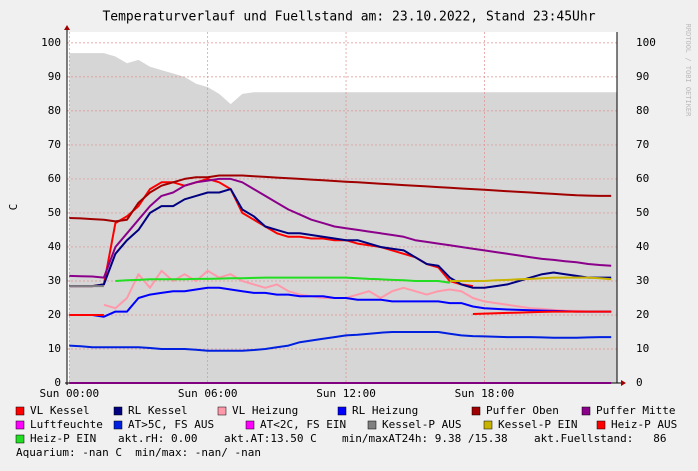 The width and height of the screenshot is (698, 471). I want to click on x-tick-label: Sun 12:00, so click(346, 393).